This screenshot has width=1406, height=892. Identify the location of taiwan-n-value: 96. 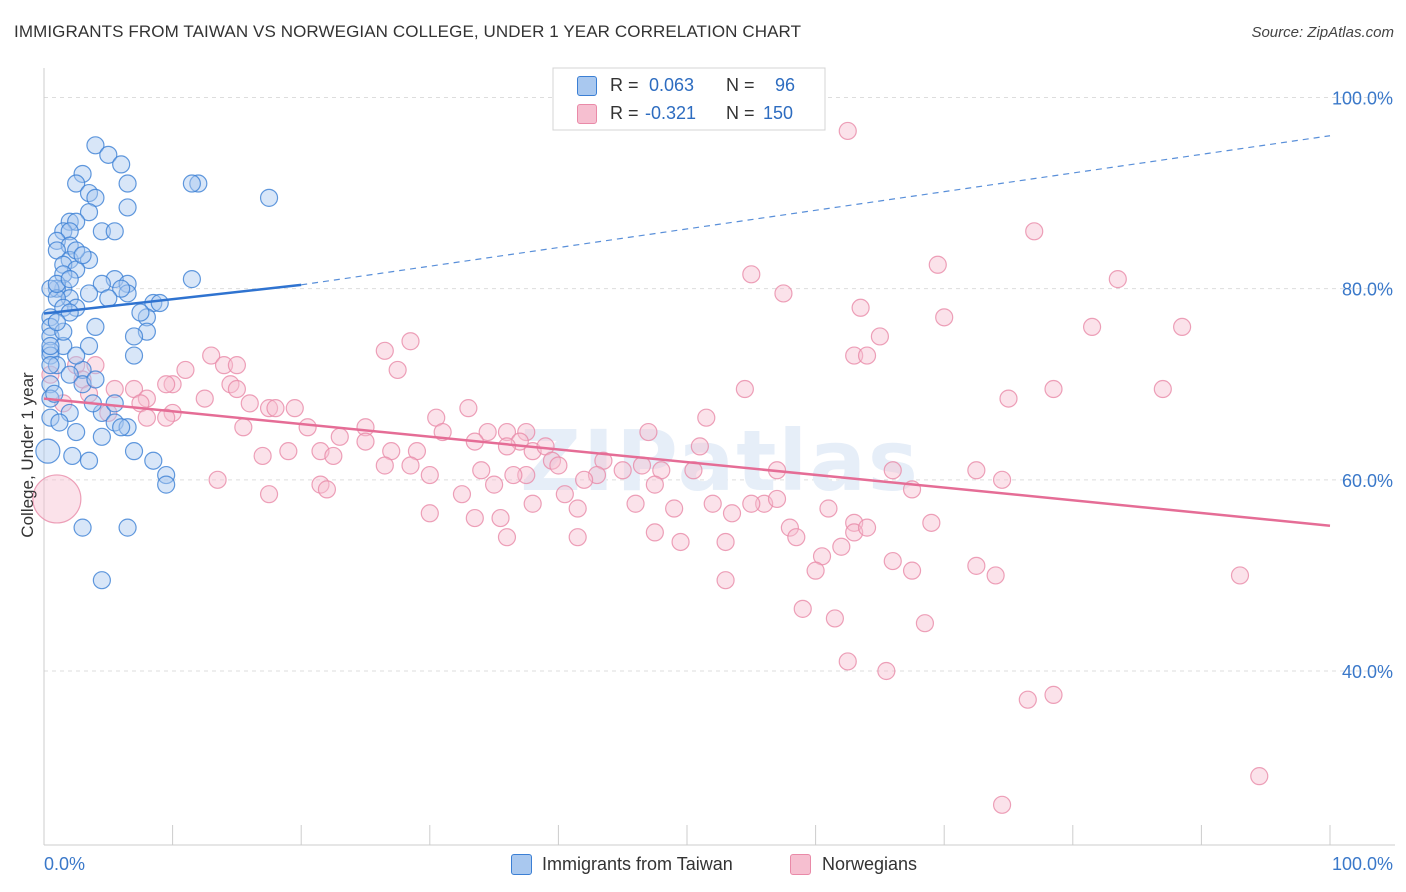
(785, 85).